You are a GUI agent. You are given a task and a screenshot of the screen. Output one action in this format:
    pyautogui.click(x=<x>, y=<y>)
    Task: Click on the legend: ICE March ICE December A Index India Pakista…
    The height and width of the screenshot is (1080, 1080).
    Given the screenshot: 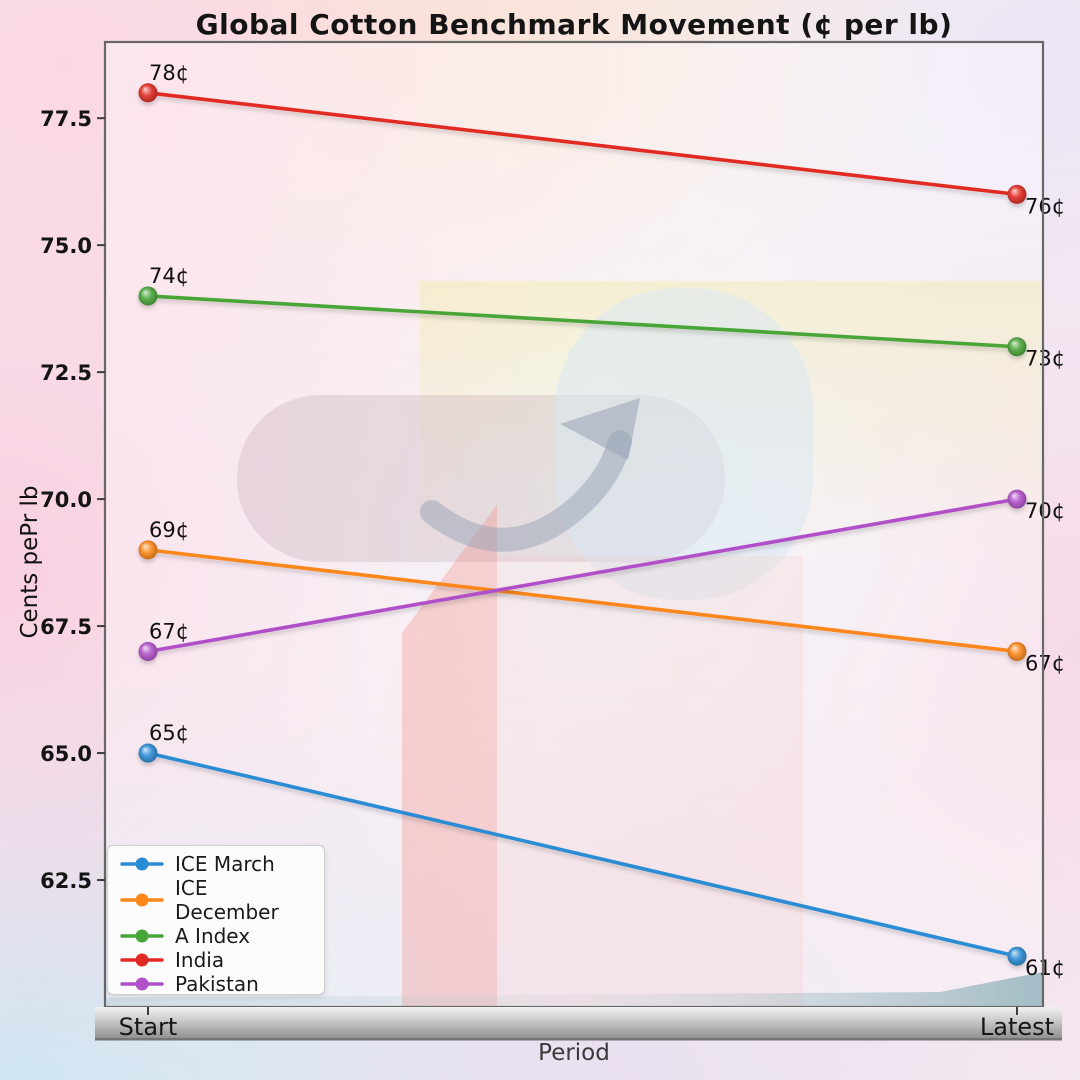 What is the action you would take?
    pyautogui.click(x=216, y=920)
    